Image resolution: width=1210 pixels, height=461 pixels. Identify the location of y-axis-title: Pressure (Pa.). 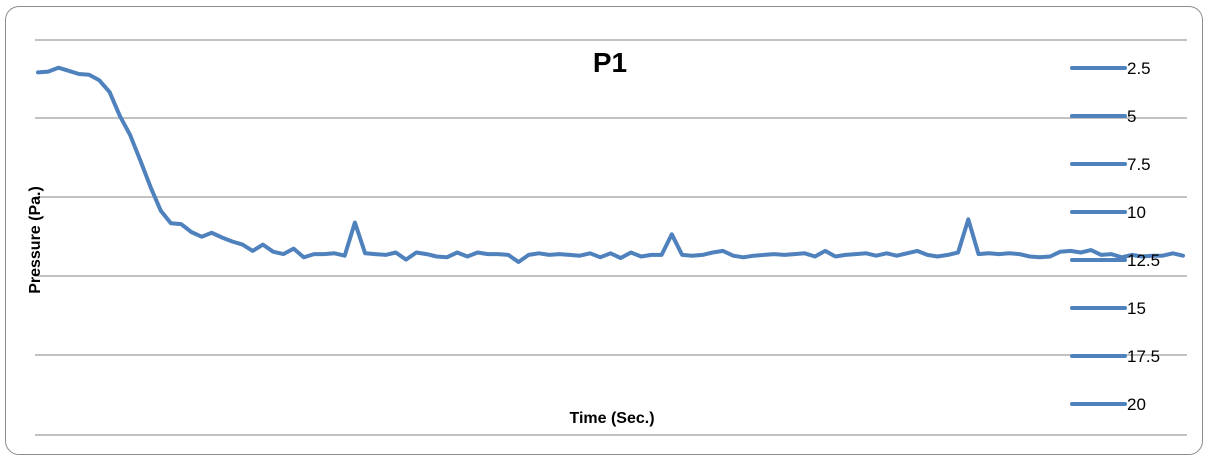
(35, 240).